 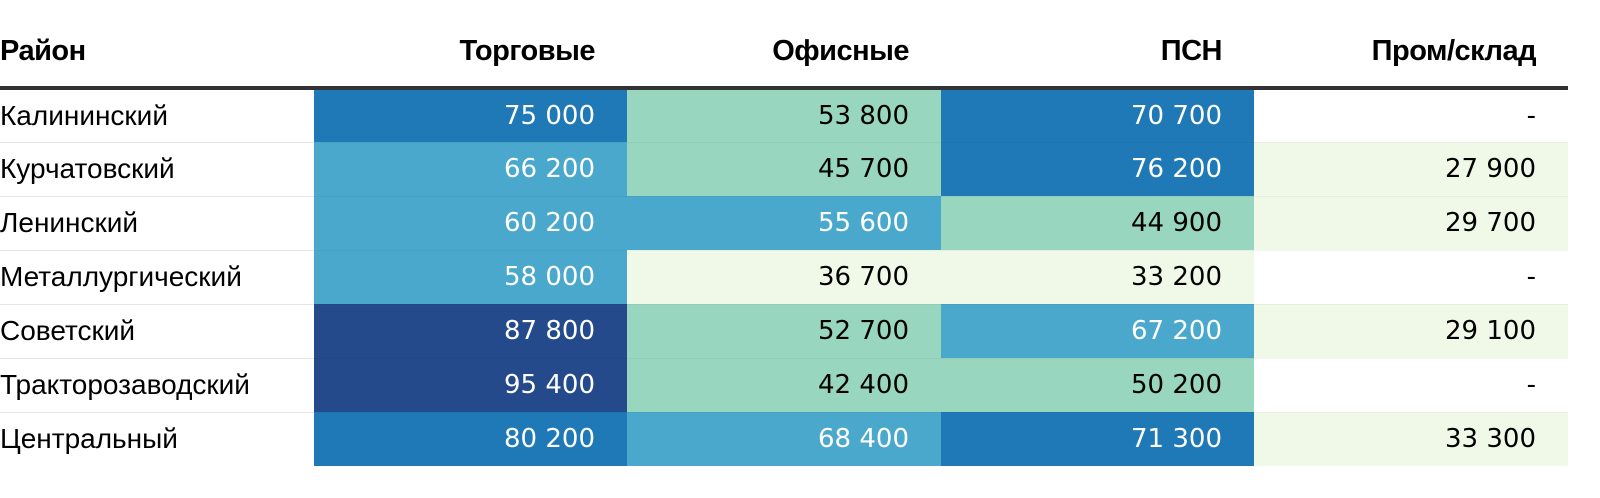 I want to click on table-row: Калининский 75 000 53 800 70 700-, so click(x=784, y=115).